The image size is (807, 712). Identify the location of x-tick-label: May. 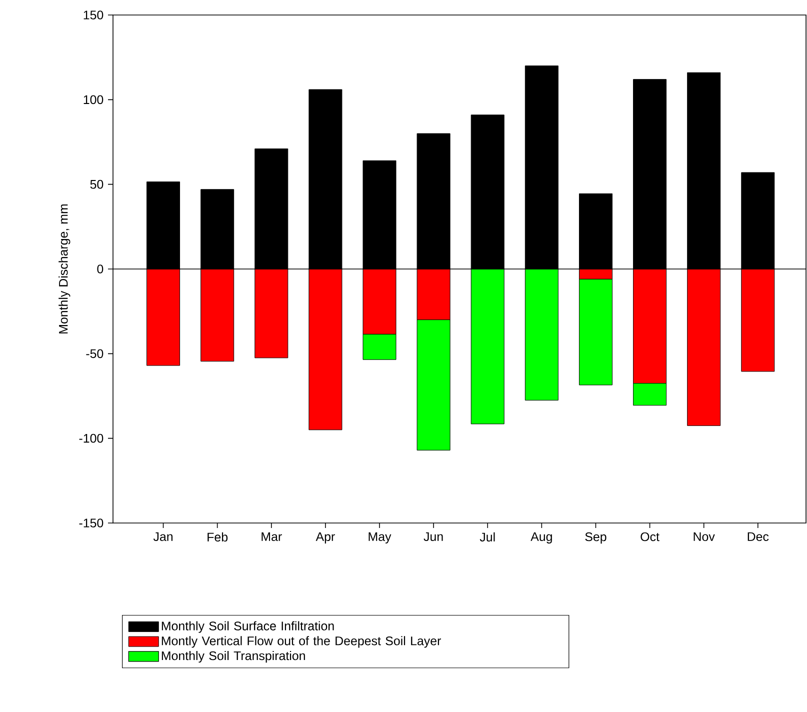
(380, 538).